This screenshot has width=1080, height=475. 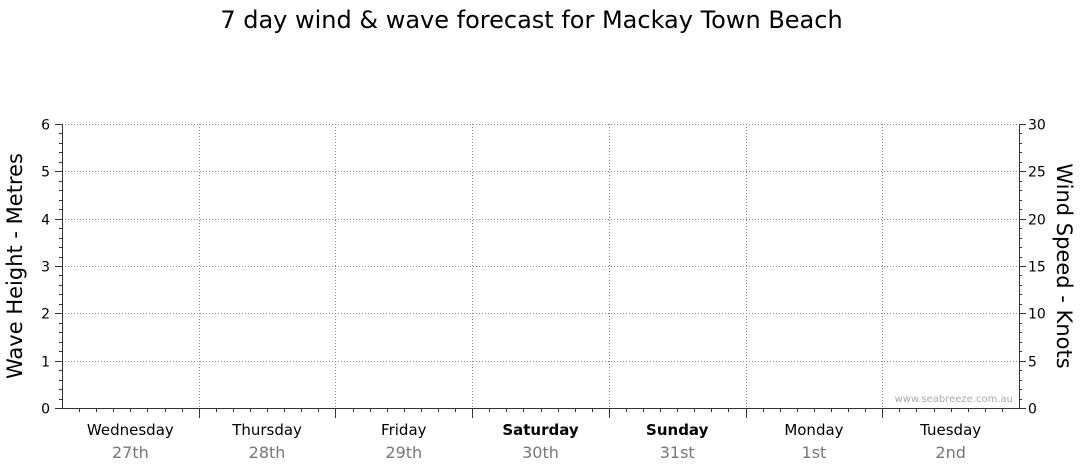 I want to click on y-left-tick-label: 0, so click(x=45, y=410).